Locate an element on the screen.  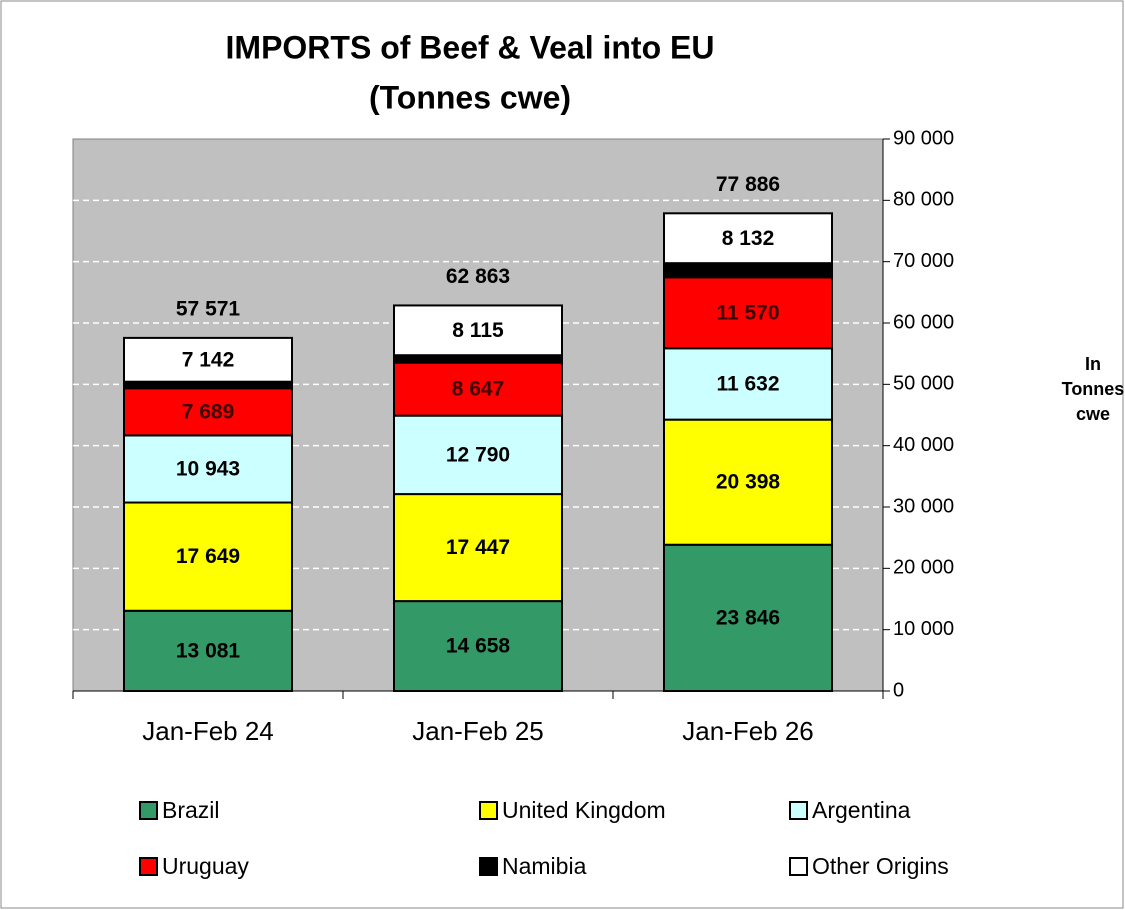
data-label: 12 790 is located at coordinates (478, 454).